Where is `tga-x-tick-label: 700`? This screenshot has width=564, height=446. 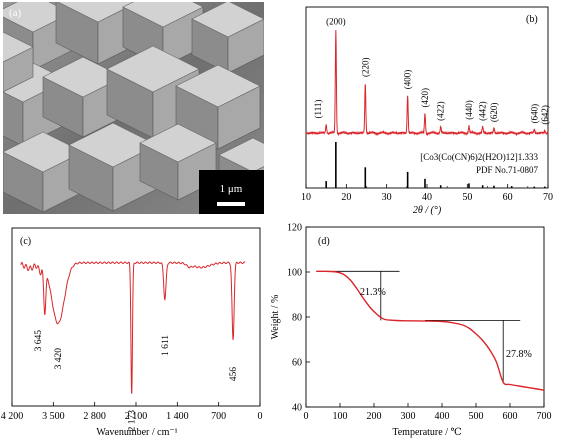 tga-x-tick-label: 700 is located at coordinates (544, 416).